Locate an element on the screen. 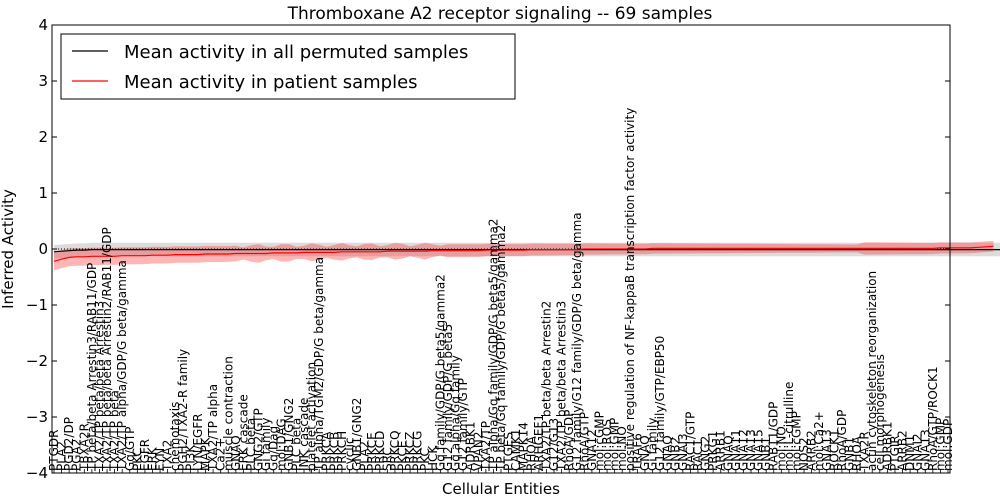  x-tick-label: GNA12 is located at coordinates (592, 450).